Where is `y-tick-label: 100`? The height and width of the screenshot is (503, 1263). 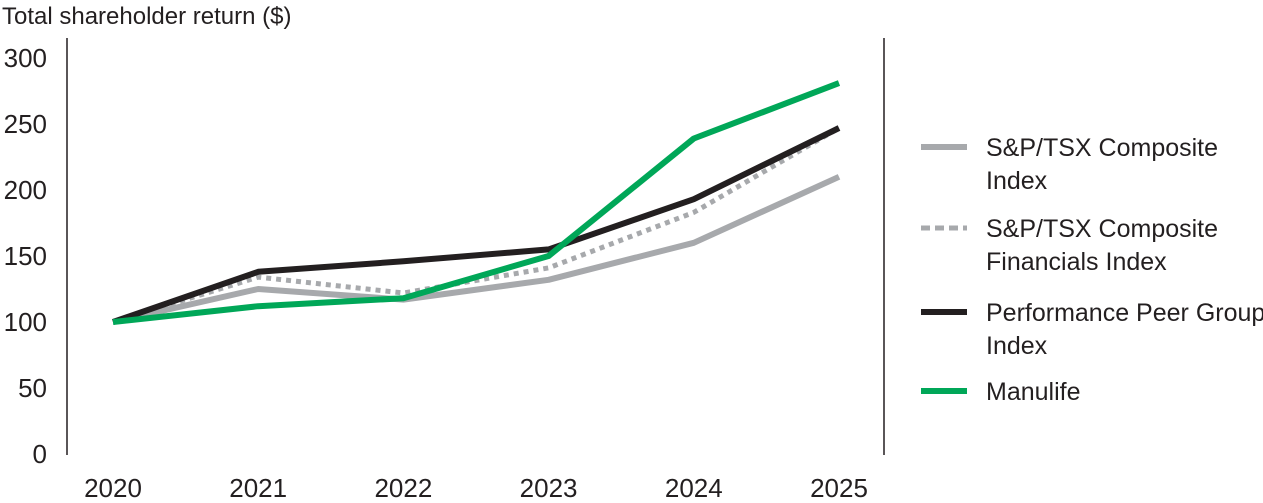 y-tick-label: 100 is located at coordinates (25, 322).